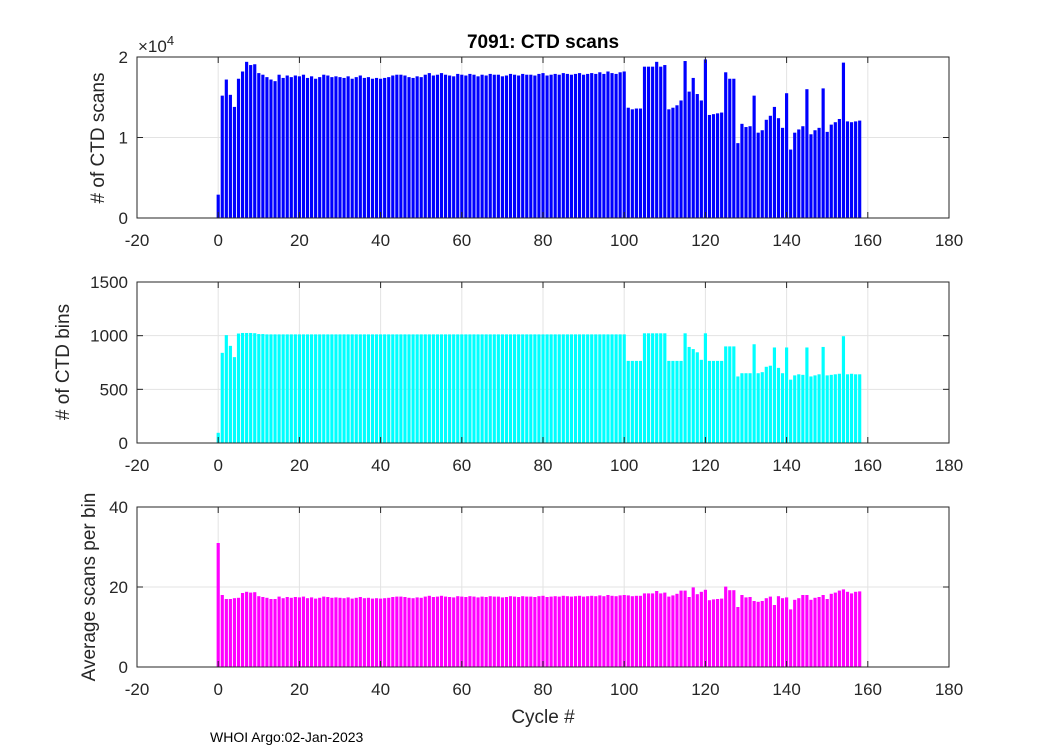  Describe the element at coordinates (299, 240) in the screenshot. I see `x-tick-label: 20` at that location.